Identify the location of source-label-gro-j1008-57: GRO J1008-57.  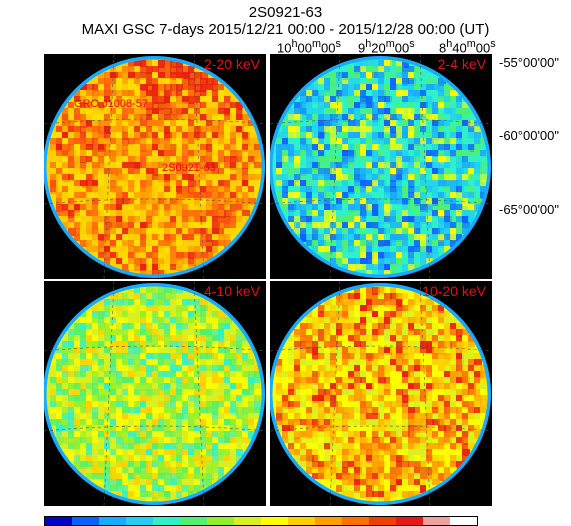
(111, 104).